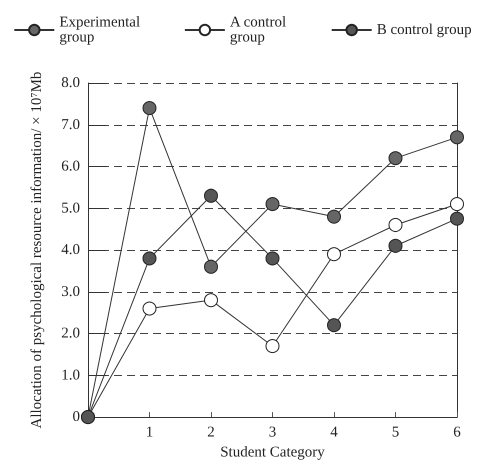 This screenshot has width=485, height=473. Describe the element at coordinates (273, 452) in the screenshot. I see `x-axis-title: Student Category` at that location.